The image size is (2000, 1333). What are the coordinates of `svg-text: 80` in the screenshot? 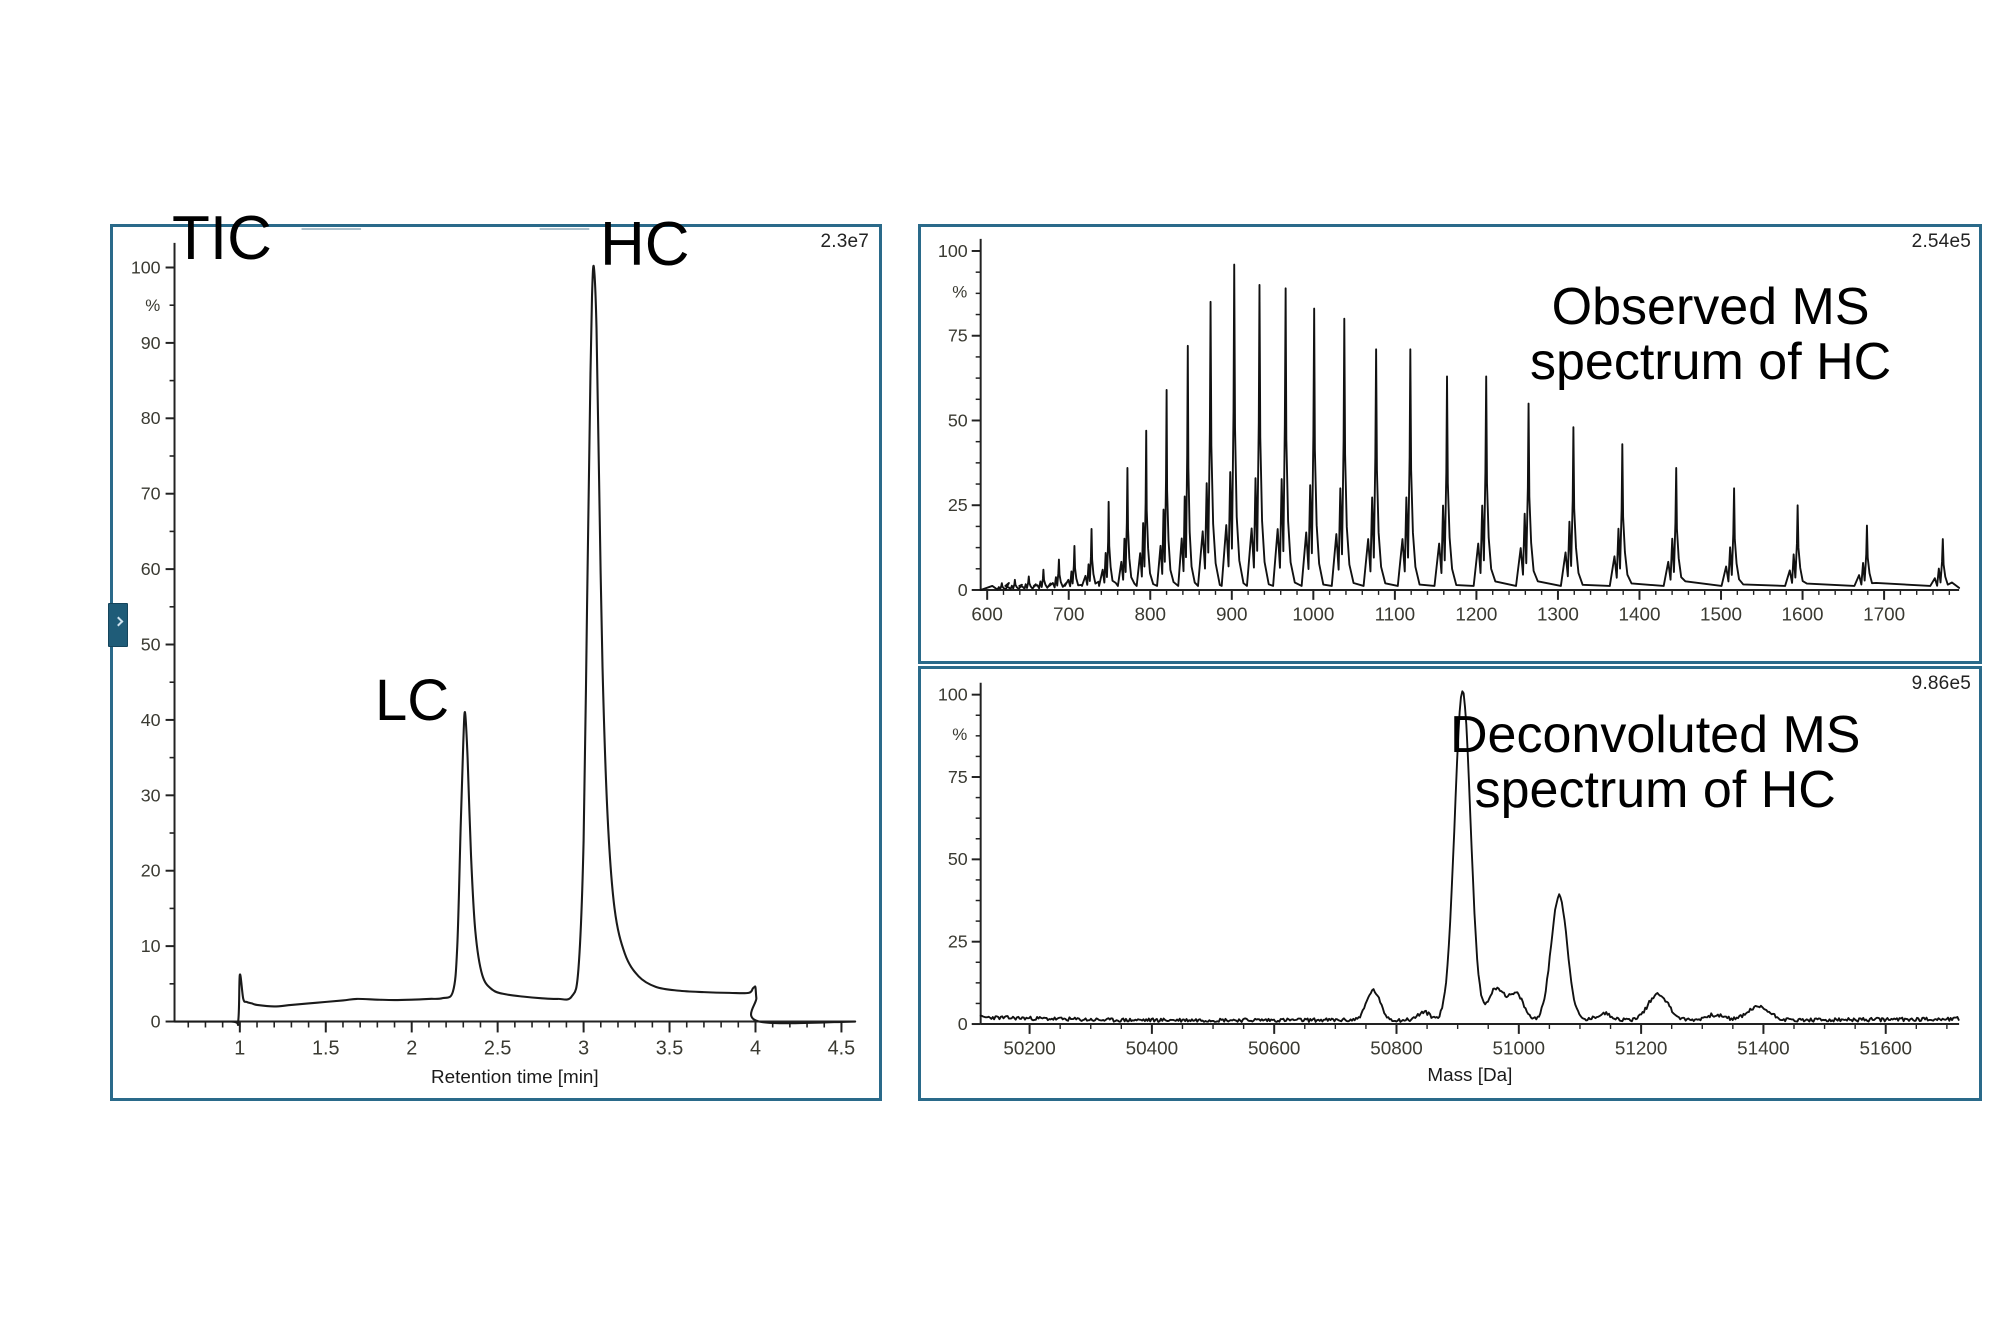 It's located at (151, 418).